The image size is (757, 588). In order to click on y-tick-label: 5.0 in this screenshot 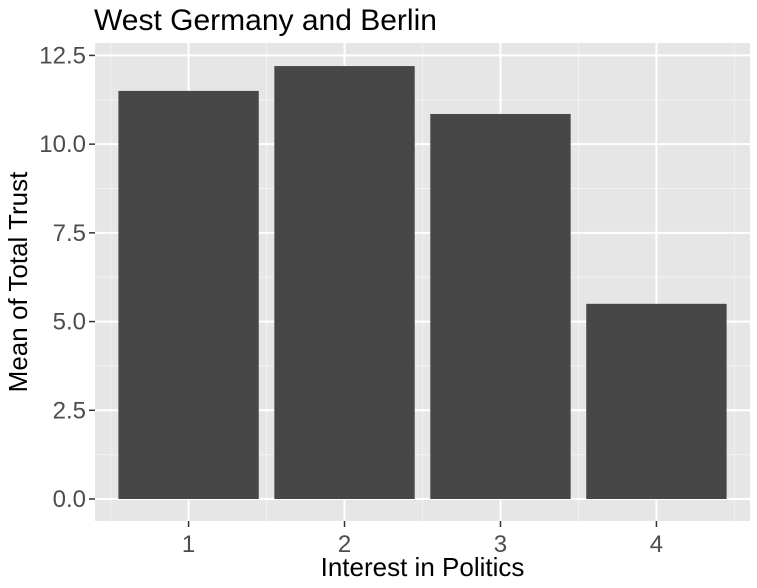, I will do `click(69, 322)`.